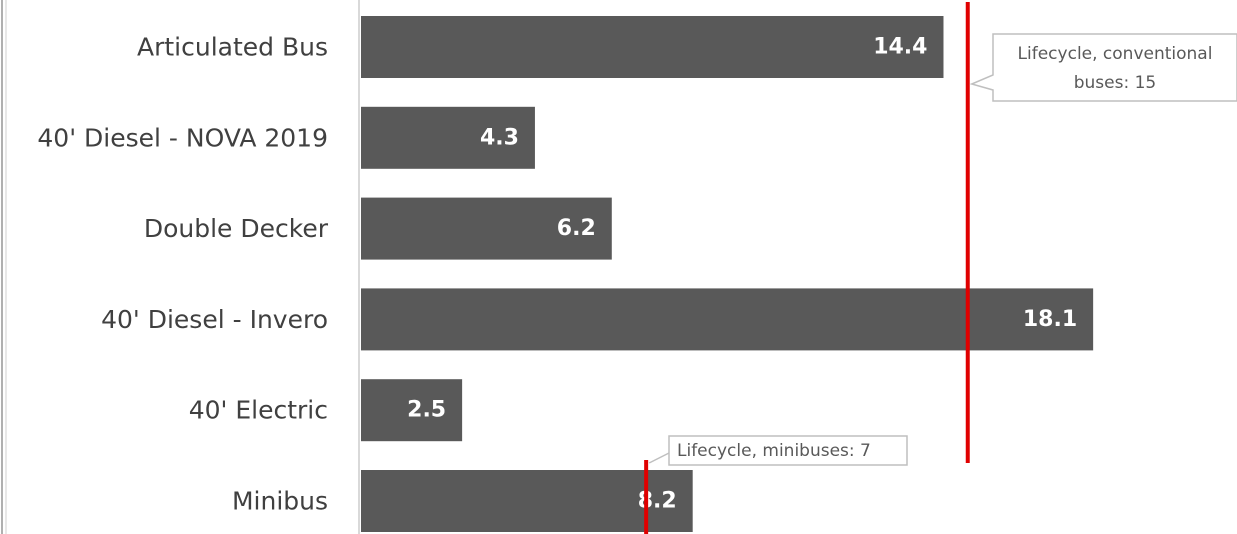 This screenshot has height=534, width=1237. What do you see at coordinates (486, 228) in the screenshot?
I see `bar-double-decker` at bounding box center [486, 228].